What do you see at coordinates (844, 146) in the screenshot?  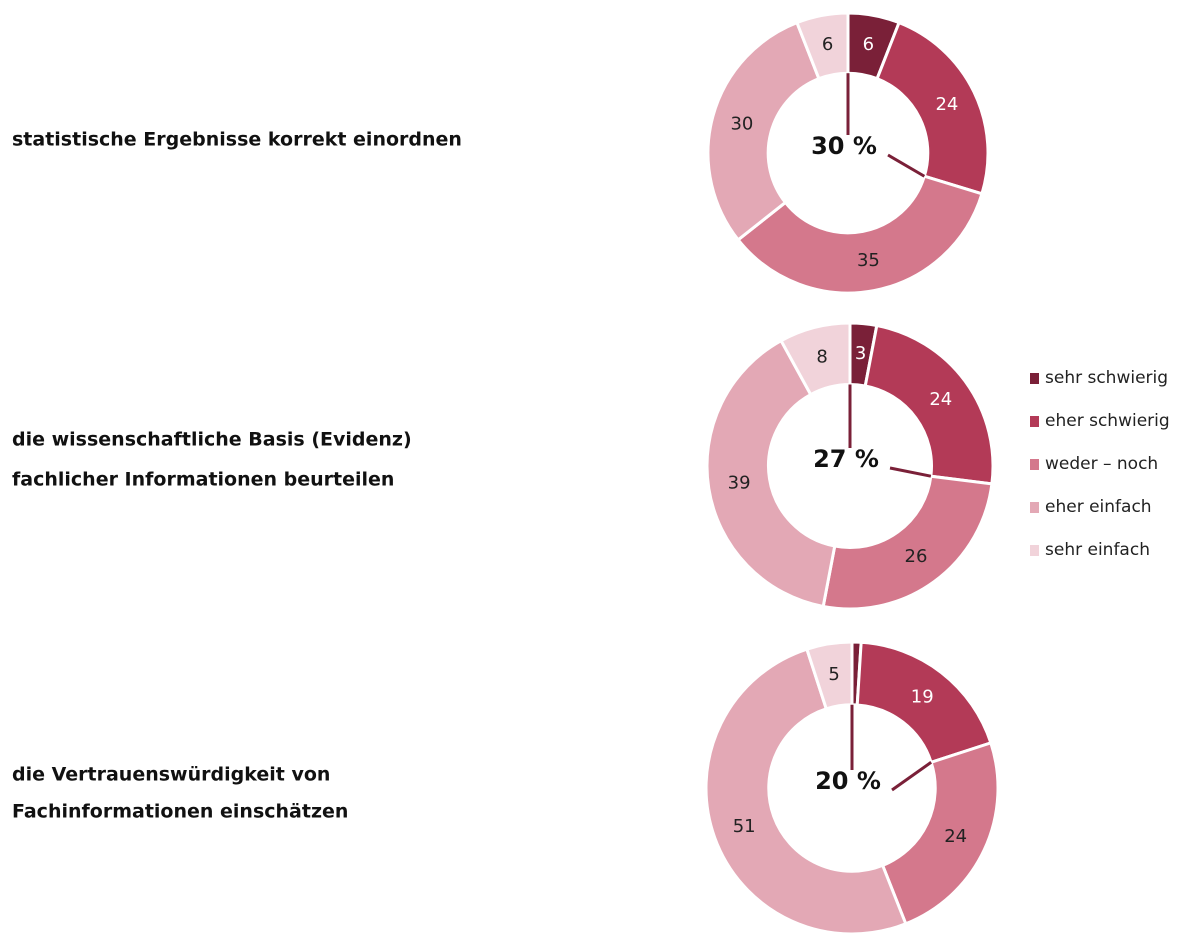 I see `center-label: 30 %` at bounding box center [844, 146].